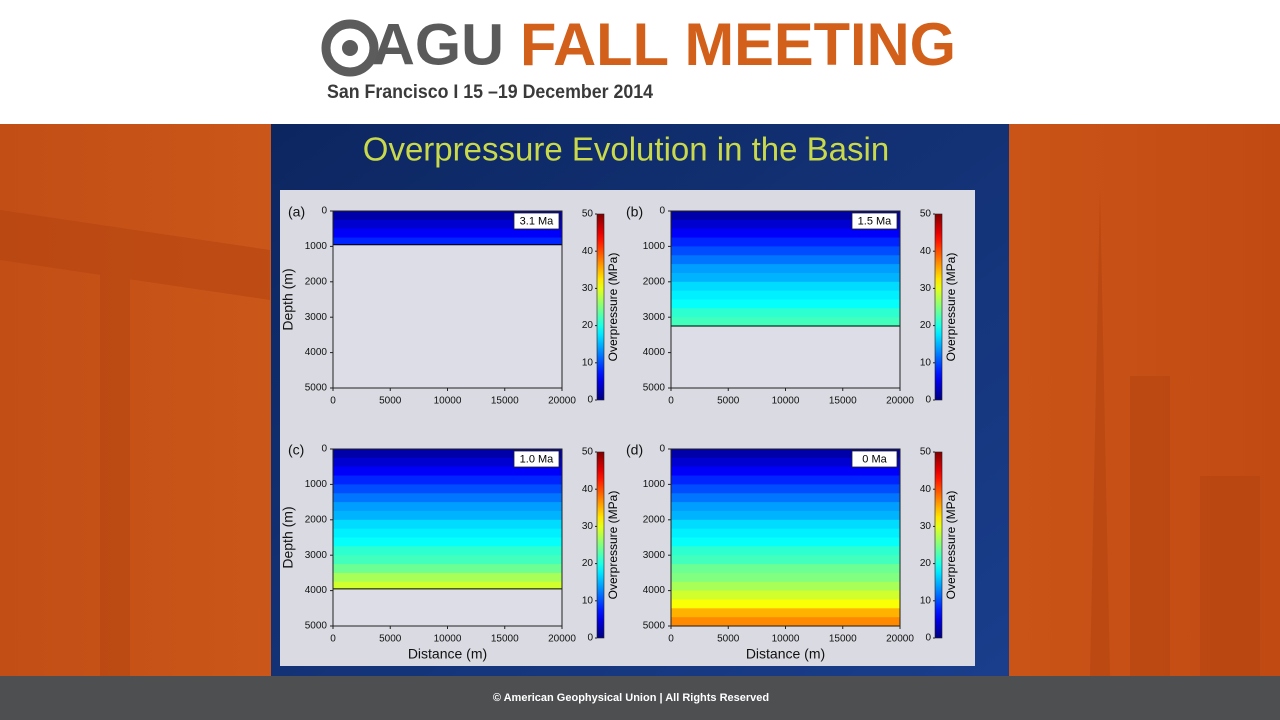 This screenshot has height=720, width=1280. Describe the element at coordinates (654, 555) in the screenshot. I see `y-tick-label: 3000` at that location.